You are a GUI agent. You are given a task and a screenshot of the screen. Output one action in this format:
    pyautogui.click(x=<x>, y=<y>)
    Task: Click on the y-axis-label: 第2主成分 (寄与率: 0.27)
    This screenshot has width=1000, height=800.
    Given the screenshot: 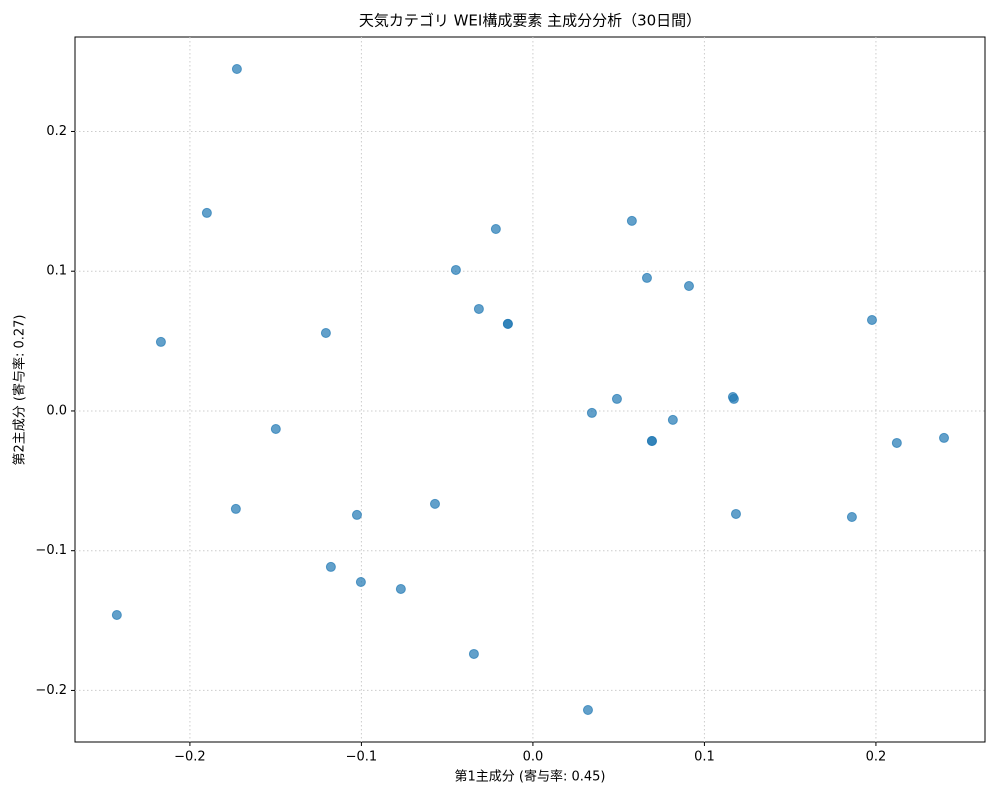 What is the action you would take?
    pyautogui.click(x=20, y=389)
    